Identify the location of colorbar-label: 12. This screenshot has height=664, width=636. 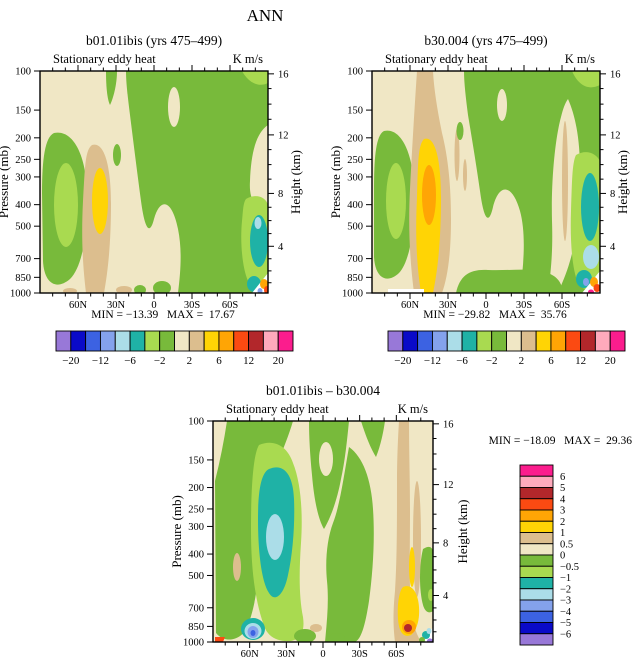
(248, 361).